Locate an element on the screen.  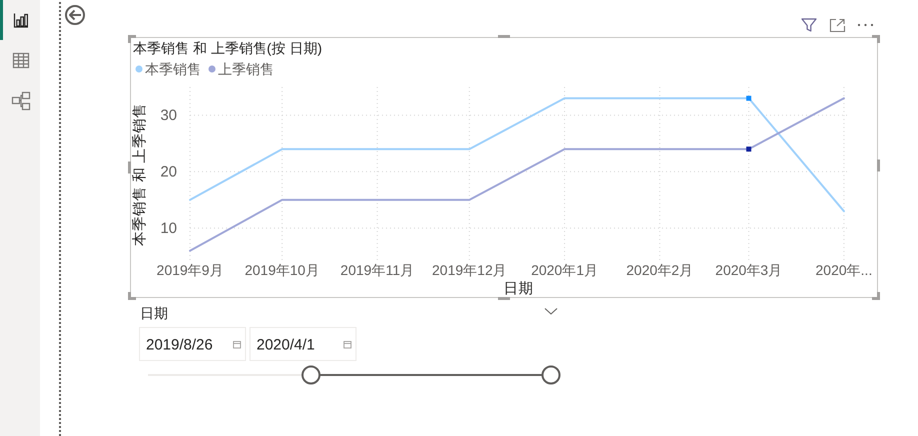
x-tick-label: 2020年3月 is located at coordinates (748, 270).